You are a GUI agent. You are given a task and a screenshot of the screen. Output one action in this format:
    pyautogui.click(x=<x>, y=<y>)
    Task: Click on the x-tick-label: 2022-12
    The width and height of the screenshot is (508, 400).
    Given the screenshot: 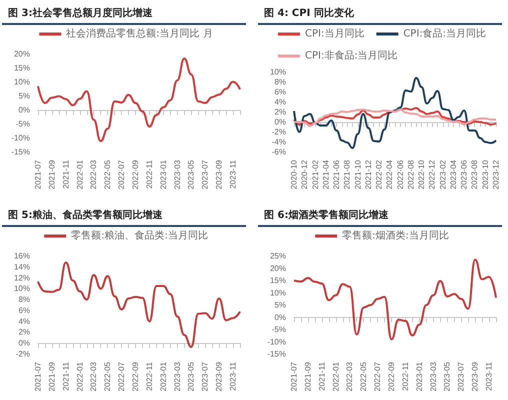 What is the action you would take?
    pyautogui.click(x=432, y=174)
    